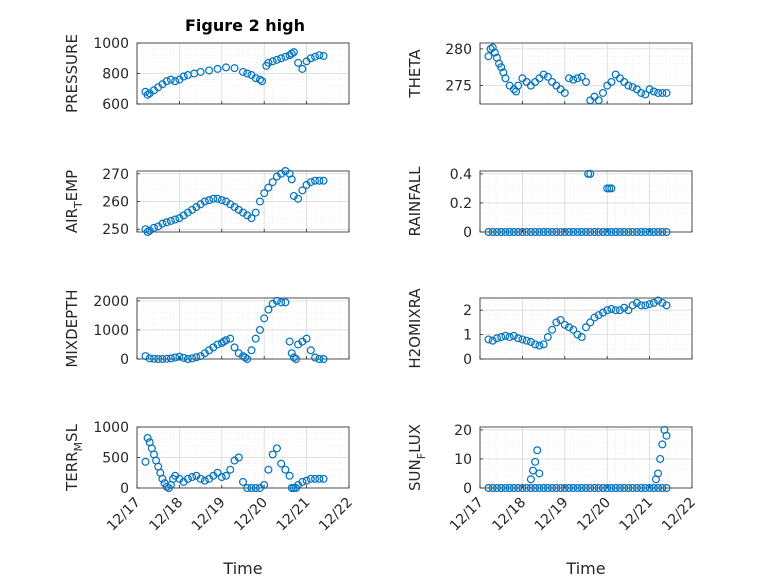  I want to click on y-tick-label: 10, so click(463, 460).